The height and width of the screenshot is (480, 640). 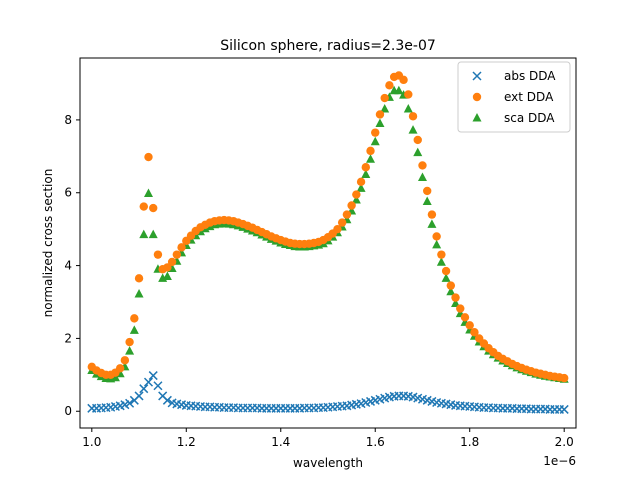 I want to click on y-tick-label: 4, so click(x=68, y=266).